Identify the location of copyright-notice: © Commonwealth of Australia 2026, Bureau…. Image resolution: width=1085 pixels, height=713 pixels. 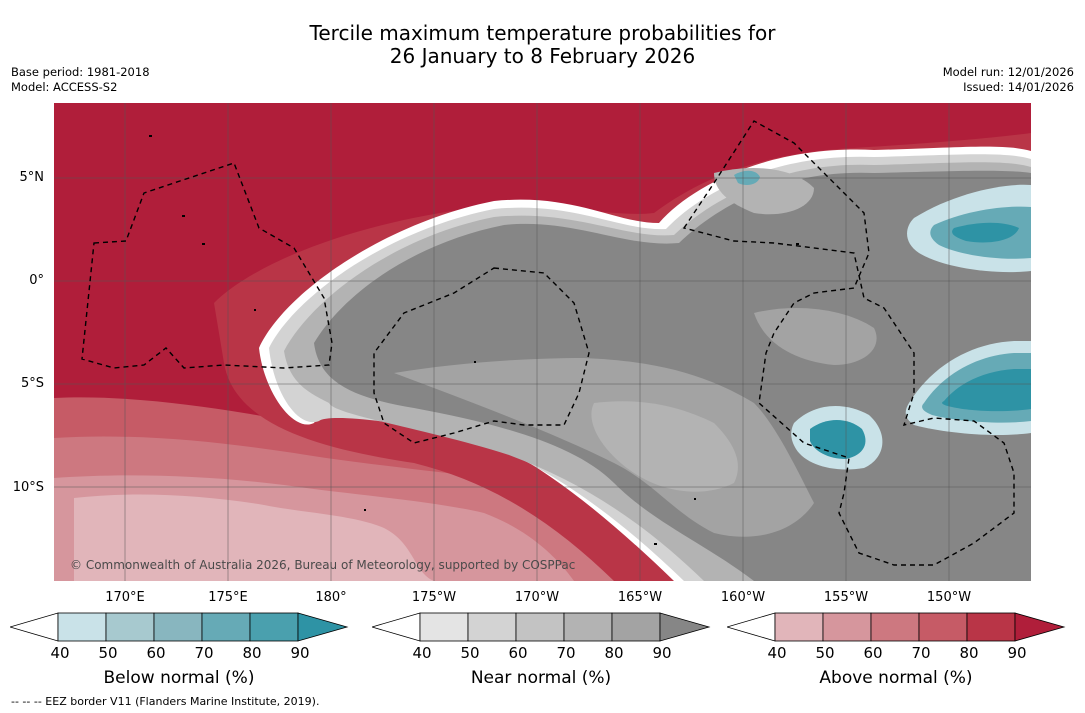
(323, 565).